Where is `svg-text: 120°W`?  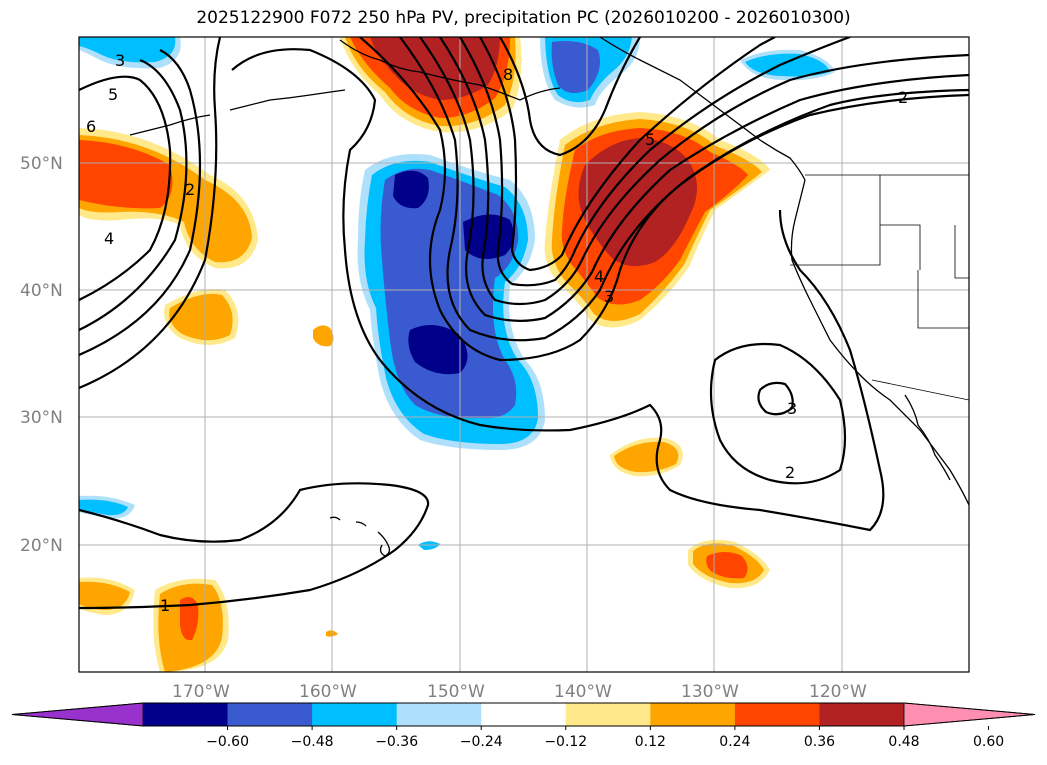 svg-text: 120°W is located at coordinates (838, 692).